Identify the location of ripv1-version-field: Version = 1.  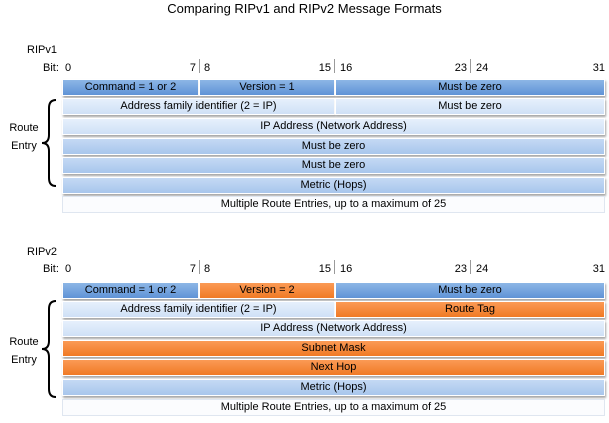
(267, 87).